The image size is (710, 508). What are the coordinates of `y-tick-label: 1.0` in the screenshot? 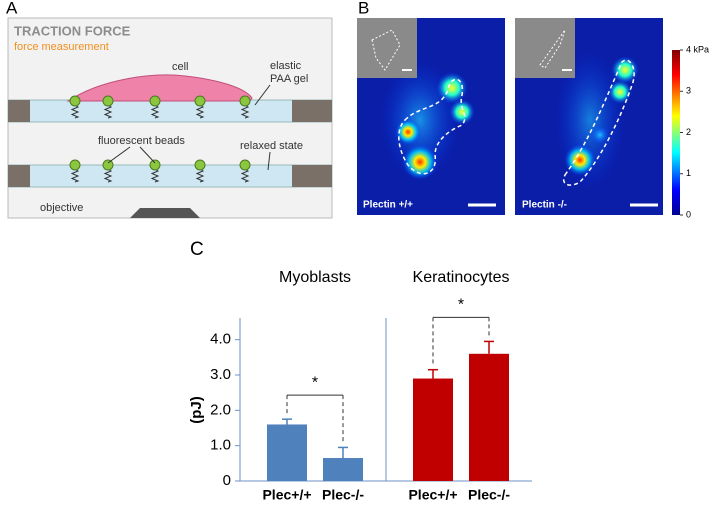 It's located at (220, 445).